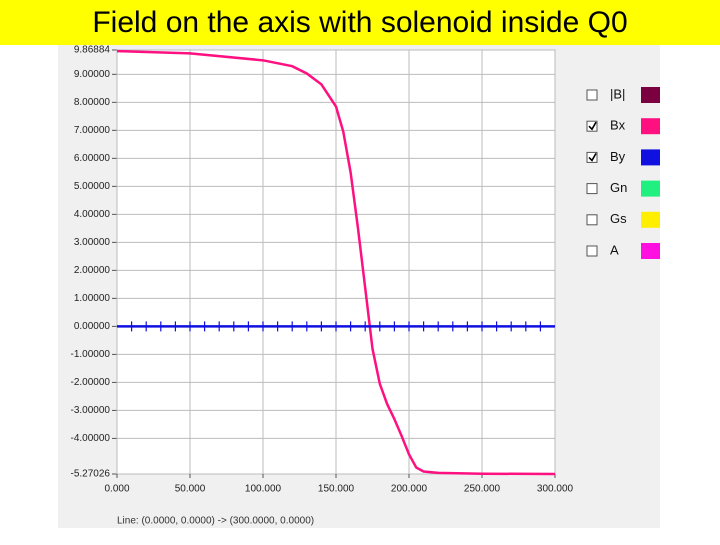  What do you see at coordinates (263, 489) in the screenshot?
I see `x-tick-label: 100.000` at bounding box center [263, 489].